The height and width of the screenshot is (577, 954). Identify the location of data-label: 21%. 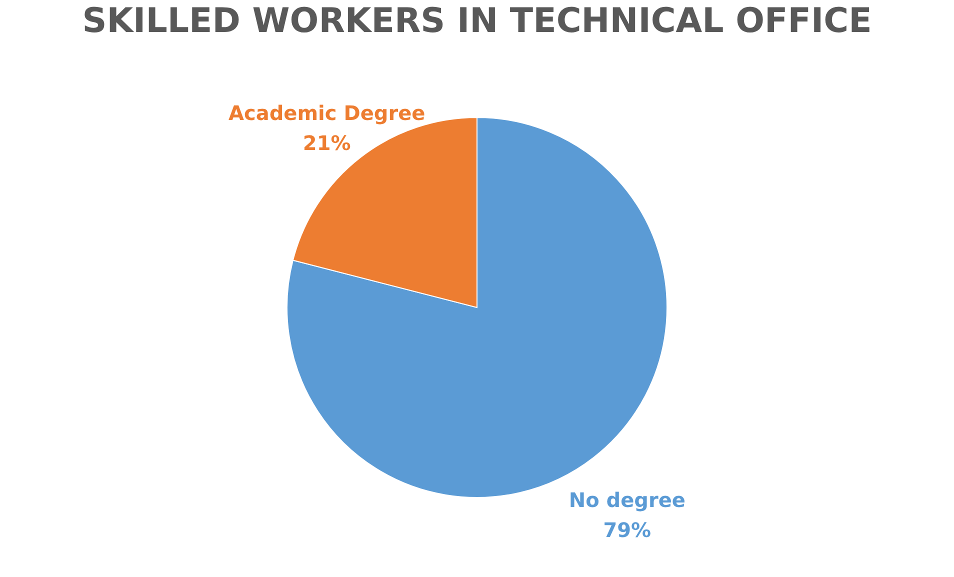
(326, 142).